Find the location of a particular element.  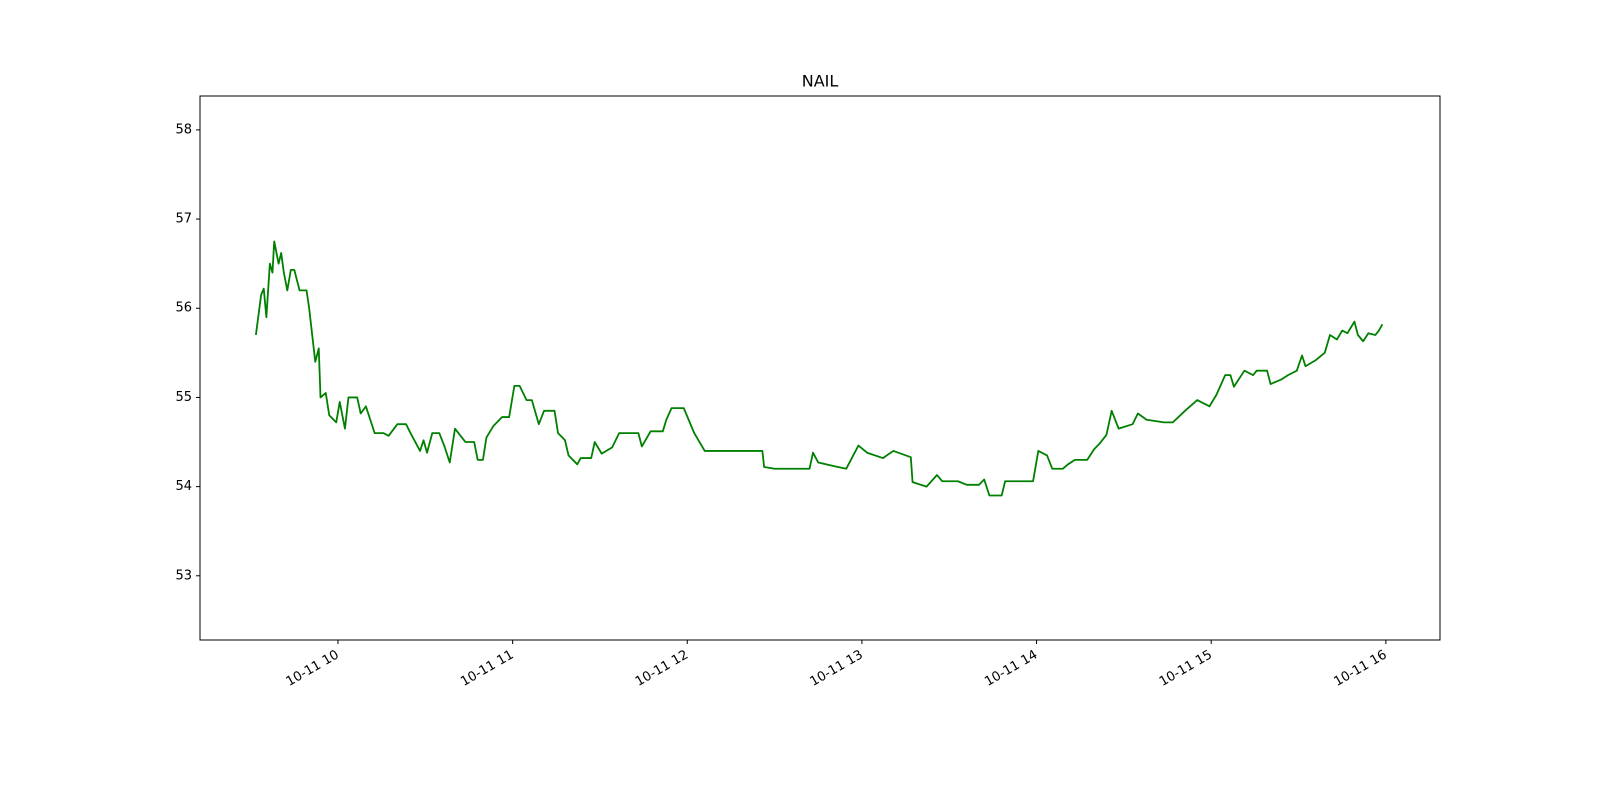

chart-title: NAIL is located at coordinates (820, 81).